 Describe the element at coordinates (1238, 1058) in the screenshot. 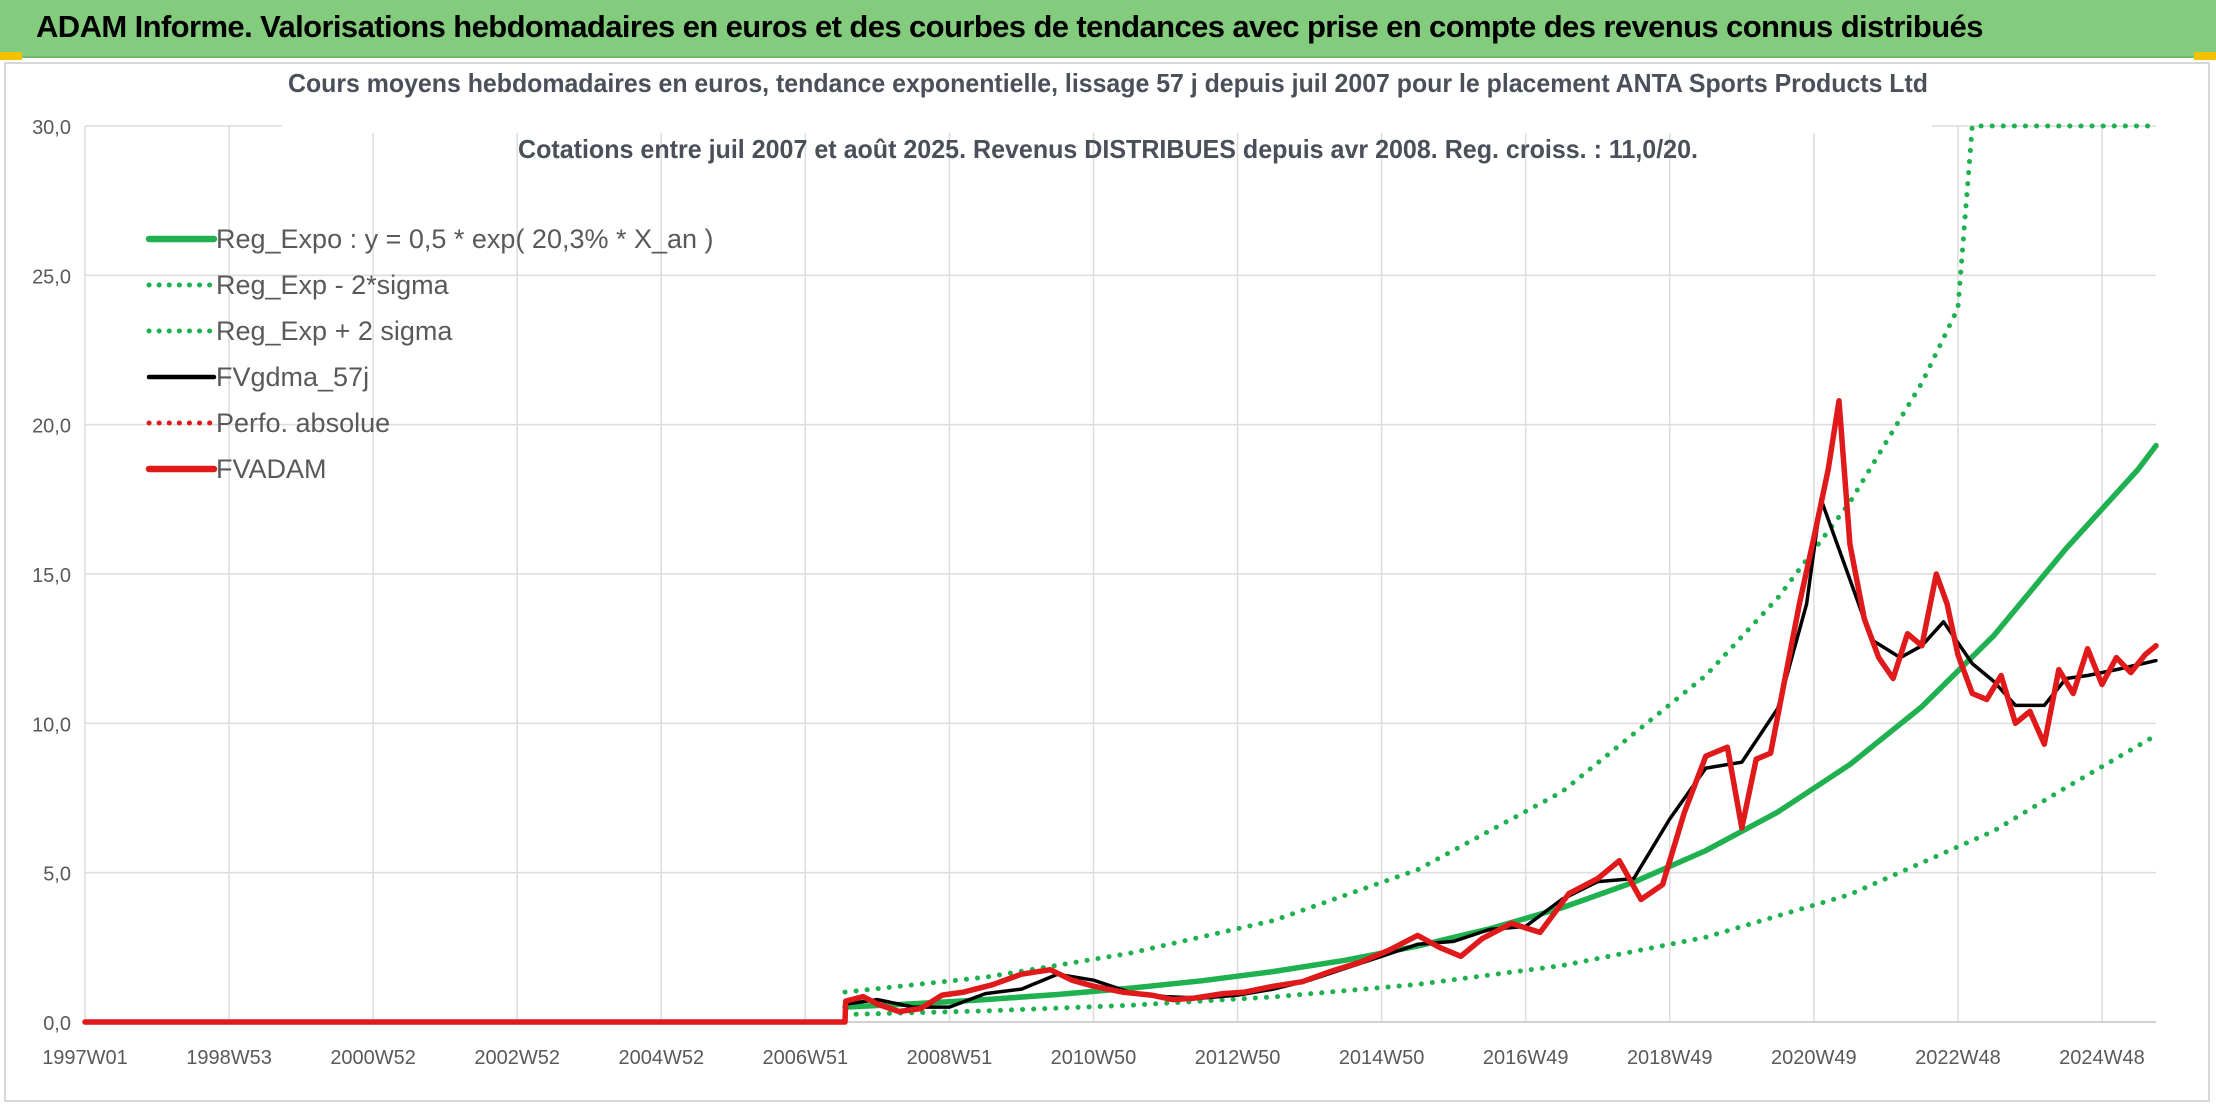

I see `x-tick-label: 2012W50` at that location.